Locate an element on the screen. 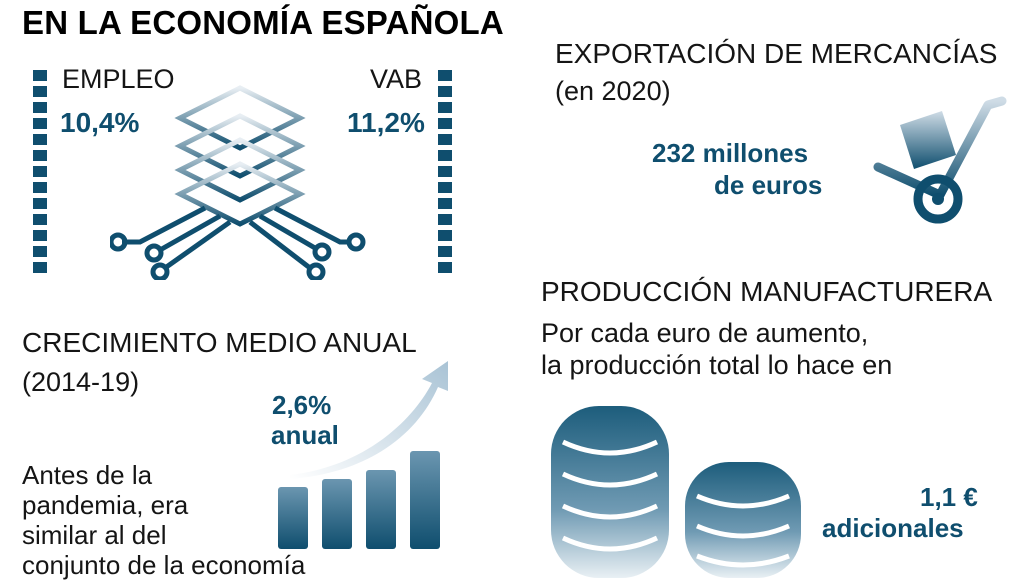 Image resolution: width=1028 pixels, height=580 pixels. produccion-heading: PRODUCCIÓN MANUFACTURERA is located at coordinates (767, 291).